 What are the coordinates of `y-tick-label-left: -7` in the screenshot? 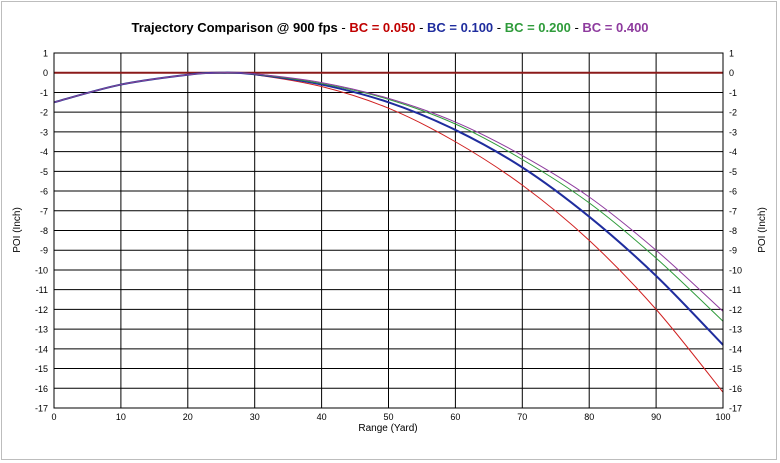 It's located at (44, 211).